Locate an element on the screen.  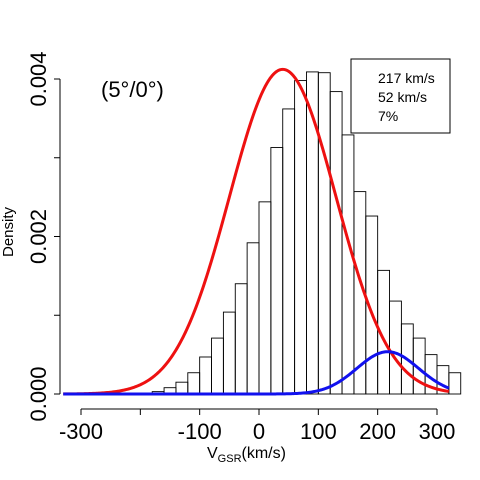
x-tick-label: -100 is located at coordinates (200, 431).